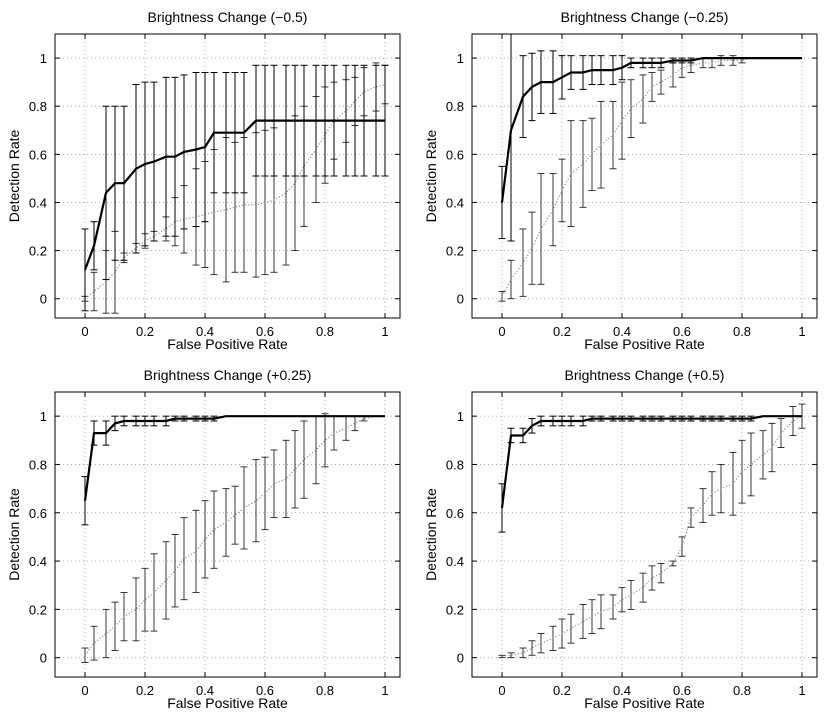 The width and height of the screenshot is (825, 717). What do you see at coordinates (562, 331) in the screenshot?
I see `x-tick-label: 0.2` at bounding box center [562, 331].